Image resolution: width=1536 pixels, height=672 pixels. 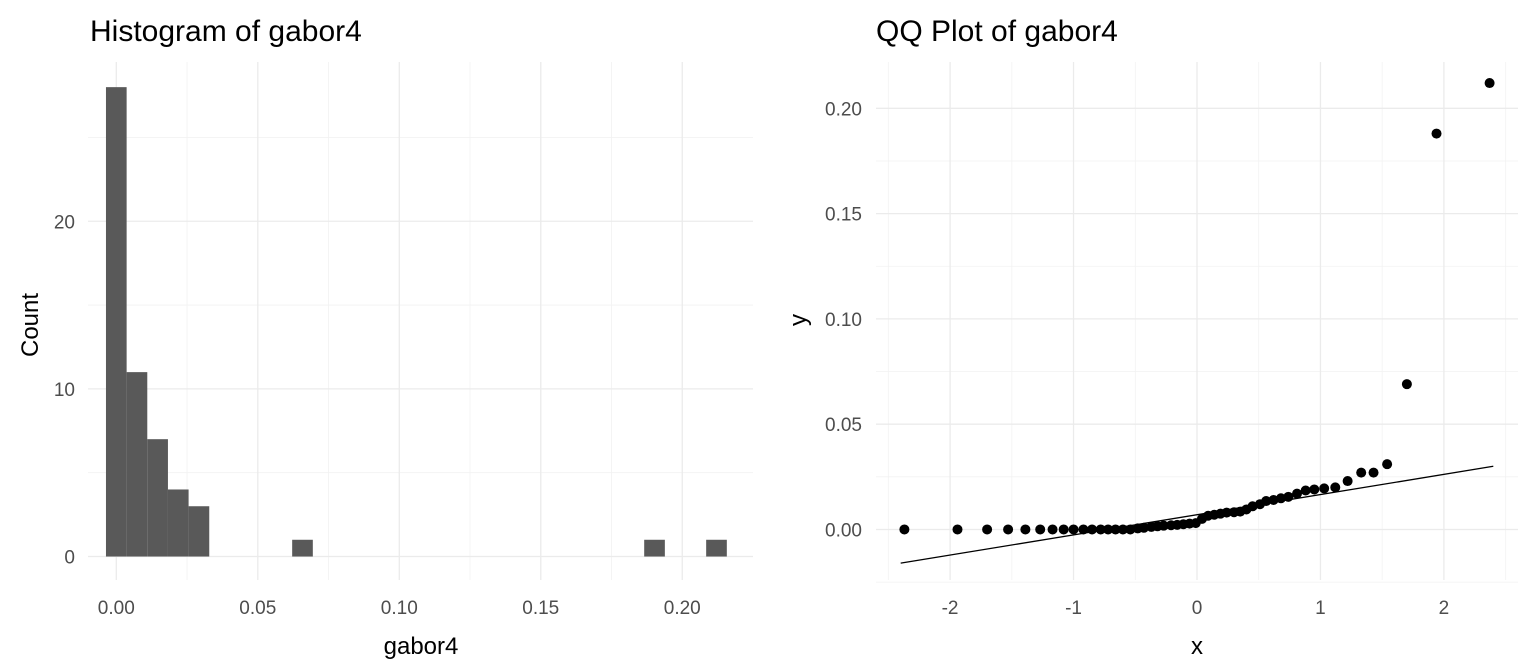 I want to click on qq-y-tick-label: 0.05, so click(x=843, y=425).